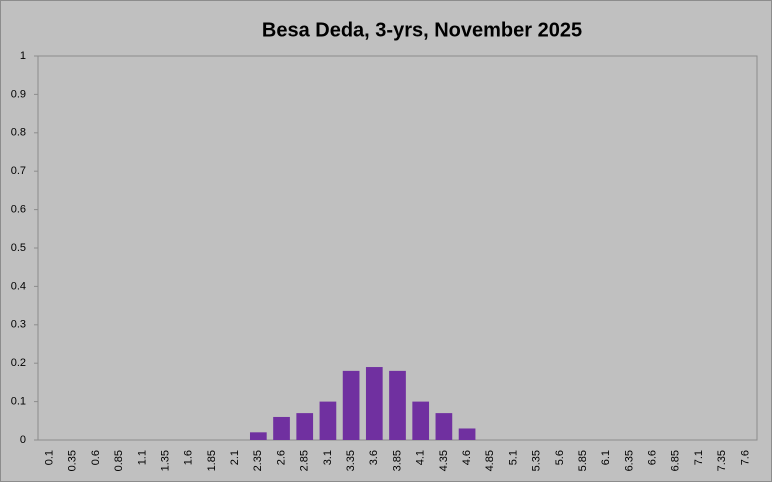  I want to click on y-tick-label: 0.2, so click(18, 363).